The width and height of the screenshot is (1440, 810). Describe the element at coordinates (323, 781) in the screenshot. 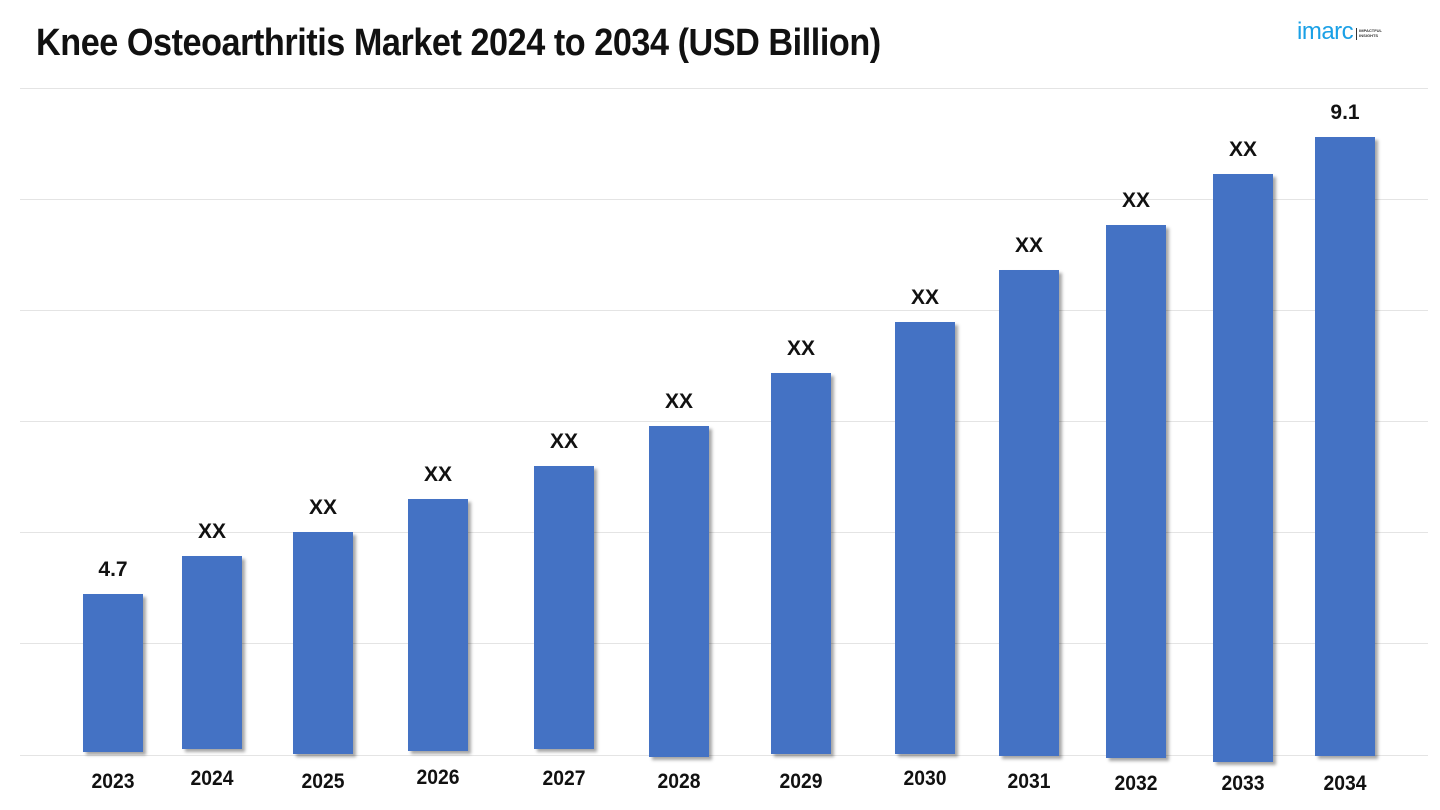

I see `x-axis-label: 2025` at that location.